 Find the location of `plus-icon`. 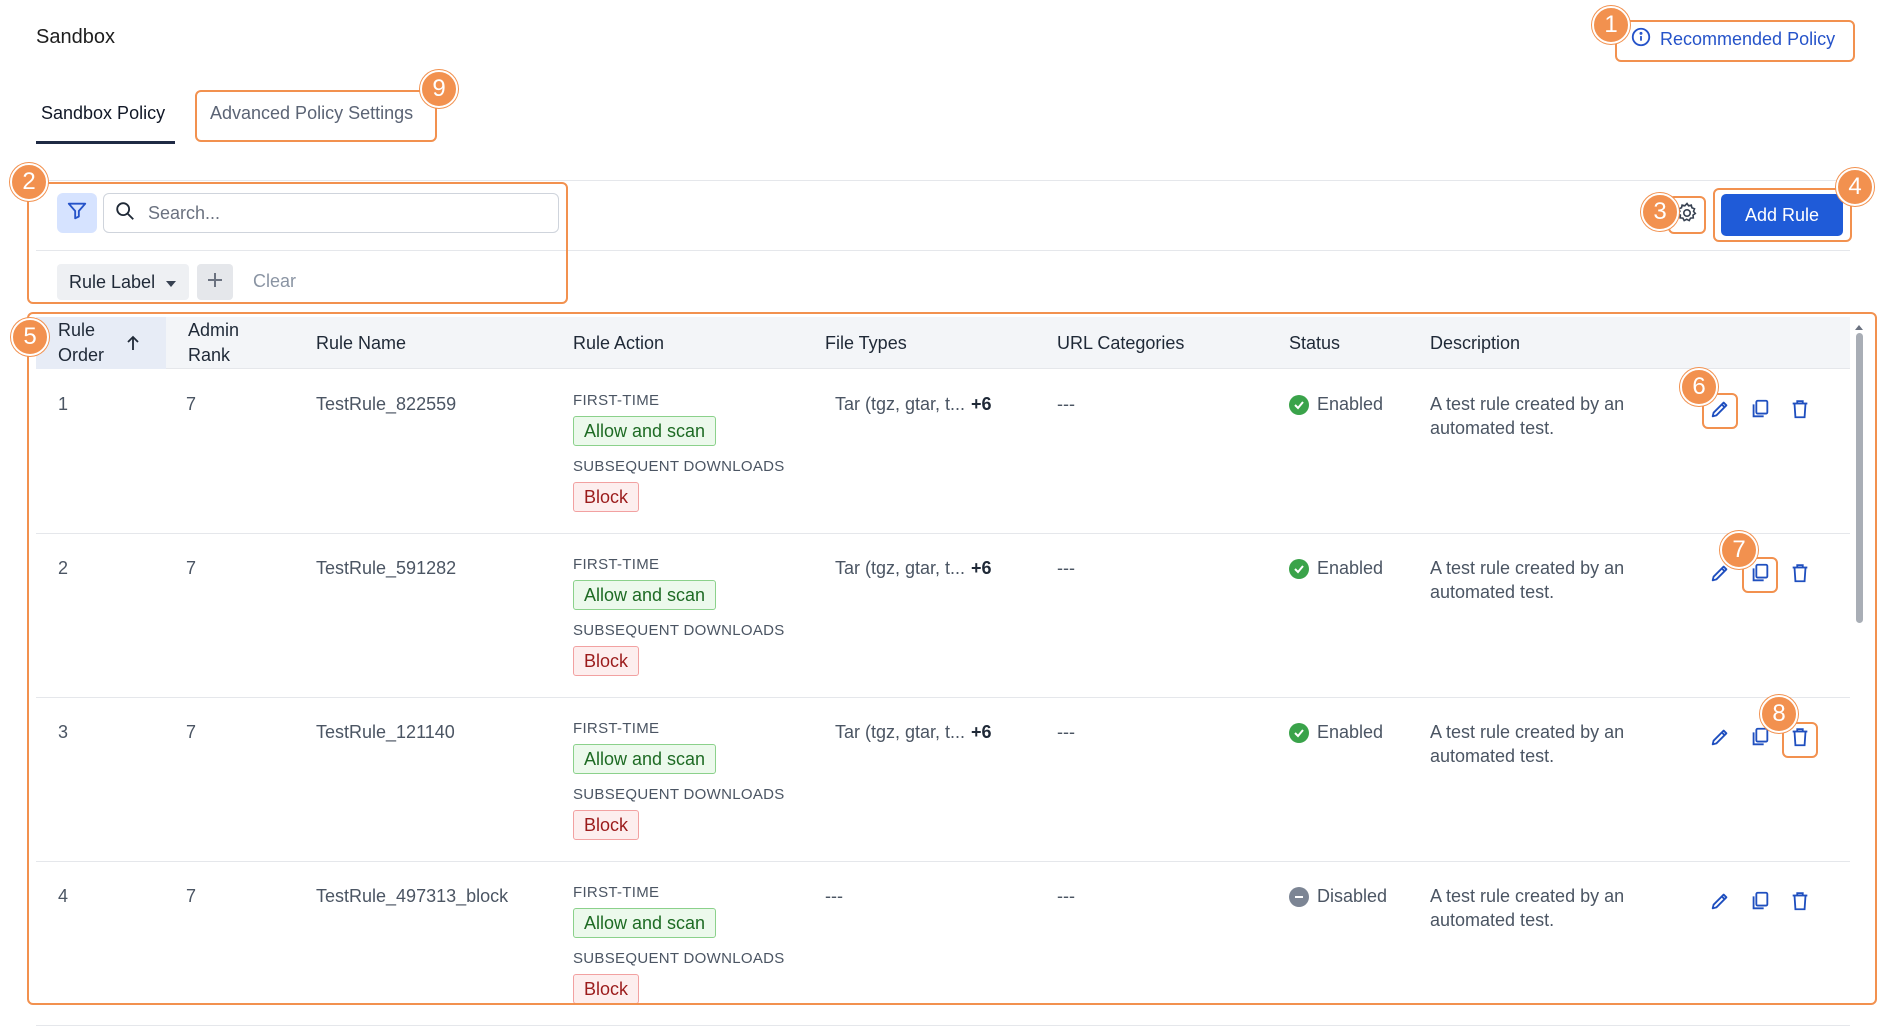

plus-icon is located at coordinates (215, 282).